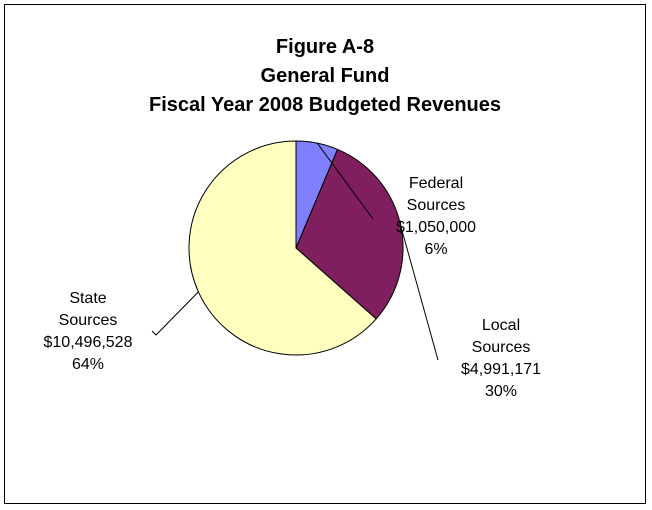 Image resolution: width=652 pixels, height=510 pixels. What do you see at coordinates (88, 298) in the screenshot?
I see `label-state-line-1: State` at bounding box center [88, 298].